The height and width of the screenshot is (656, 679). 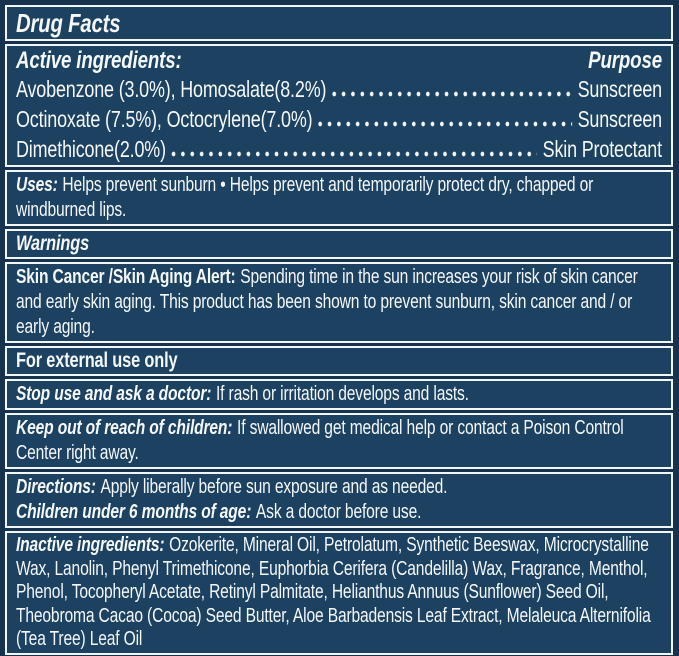 I want to click on active-ingredients-heading: Active ingredients:, so click(x=99, y=60).